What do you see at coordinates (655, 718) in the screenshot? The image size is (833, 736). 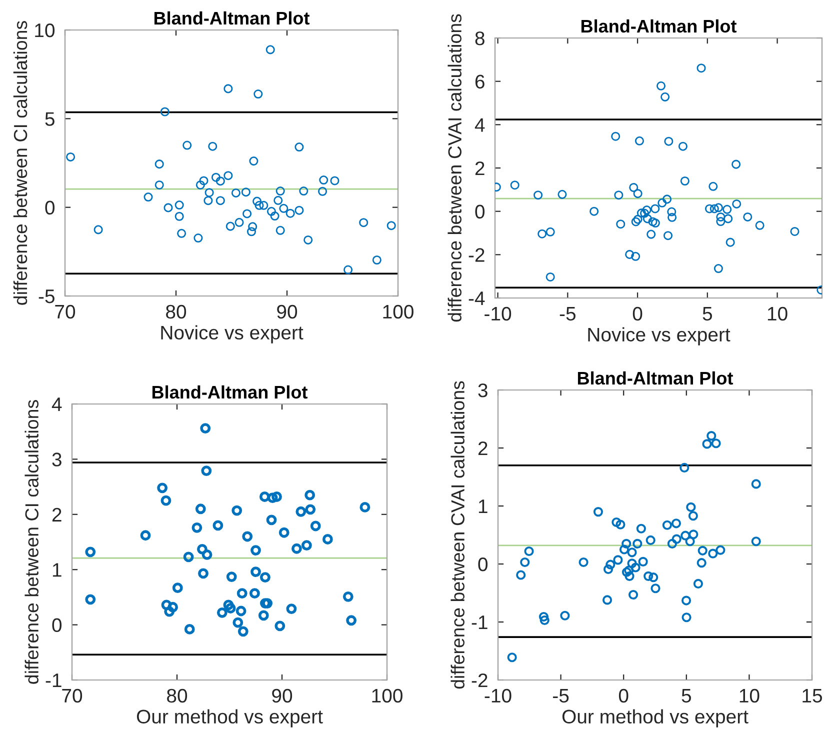 I see `x-axis-title: Our method vs expert` at bounding box center [655, 718].